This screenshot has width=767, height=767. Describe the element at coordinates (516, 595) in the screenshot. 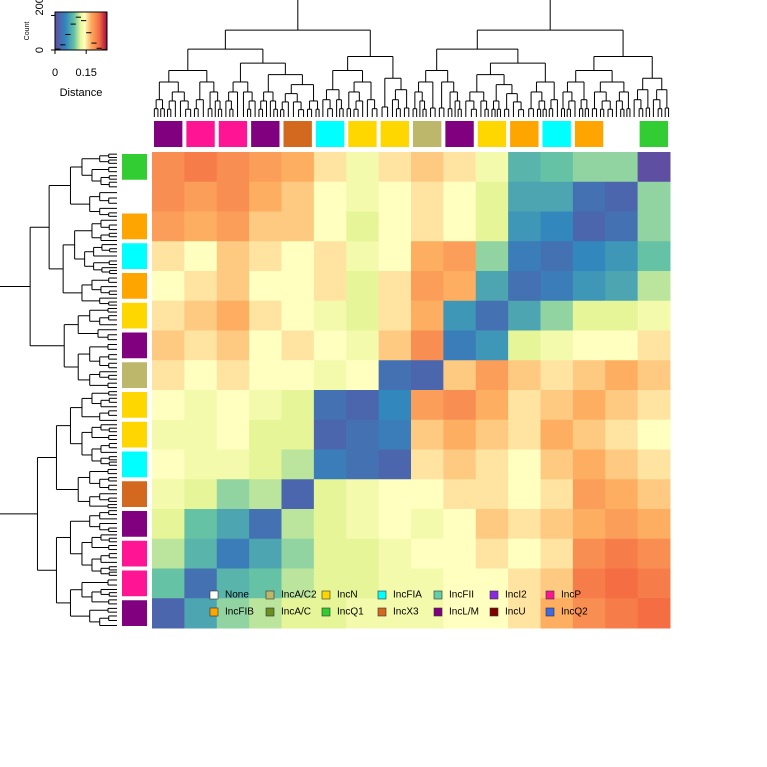

I see `legend-label: IncI2` at that location.